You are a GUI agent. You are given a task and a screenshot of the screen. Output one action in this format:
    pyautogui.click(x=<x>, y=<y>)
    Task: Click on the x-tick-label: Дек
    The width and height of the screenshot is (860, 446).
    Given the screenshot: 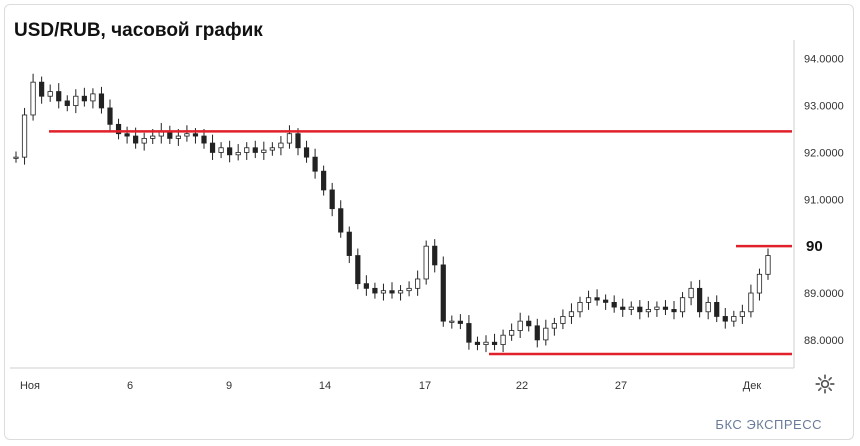 What is the action you would take?
    pyautogui.click(x=752, y=386)
    